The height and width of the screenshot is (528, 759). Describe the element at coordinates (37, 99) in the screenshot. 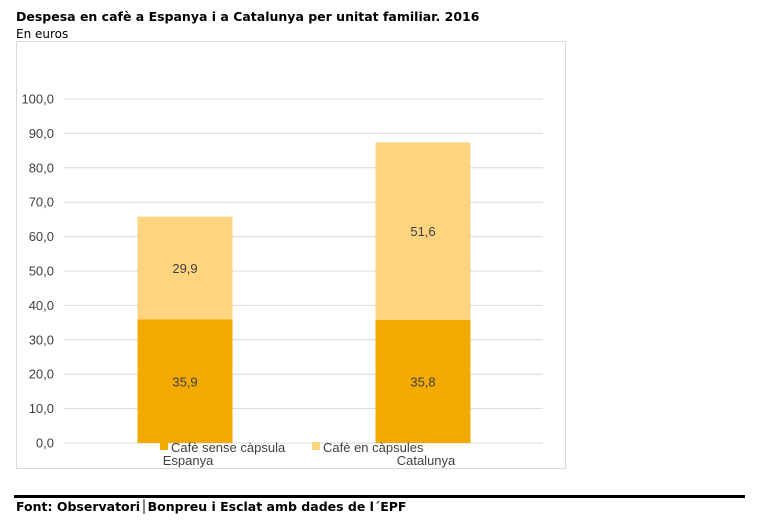

I see `y-tick-label: 100,0` at that location.